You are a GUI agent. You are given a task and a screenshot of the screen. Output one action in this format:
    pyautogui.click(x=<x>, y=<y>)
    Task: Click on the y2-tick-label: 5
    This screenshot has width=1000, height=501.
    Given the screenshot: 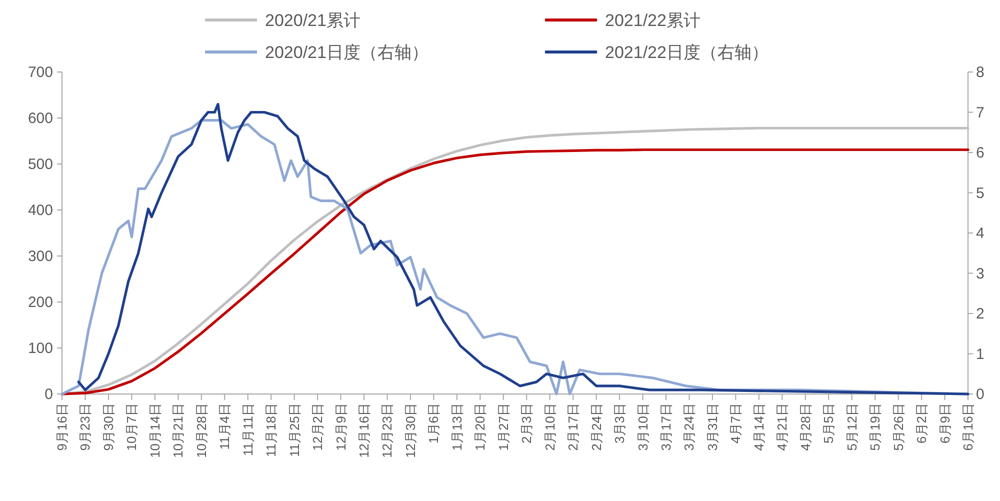 What is the action you would take?
    pyautogui.click(x=980, y=193)
    